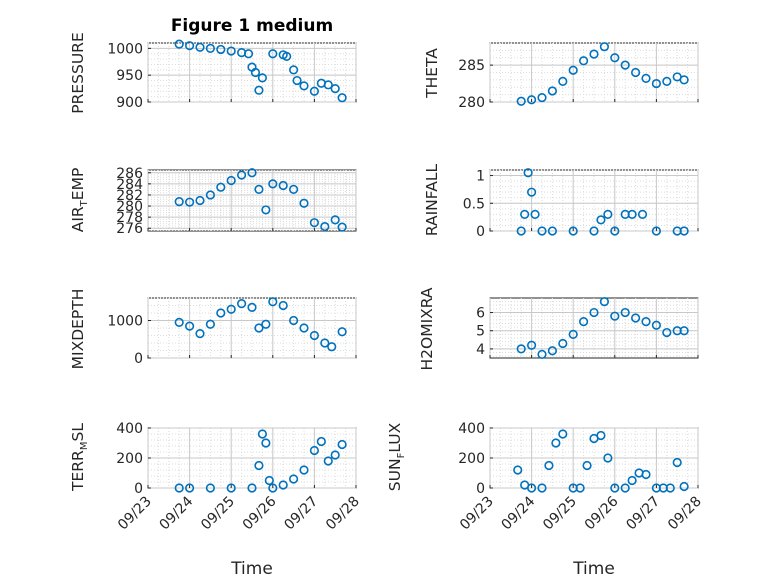  What do you see at coordinates (129, 218) in the screenshot?
I see `y-tick-label: 278` at bounding box center [129, 218].